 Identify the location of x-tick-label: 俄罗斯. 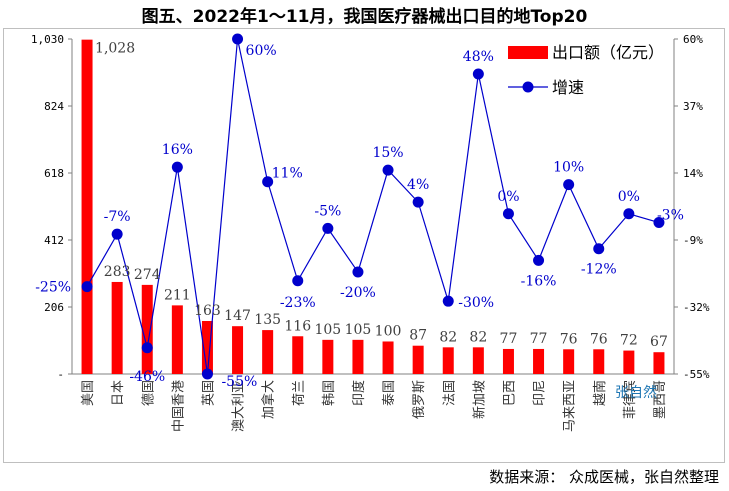
(419, 399).